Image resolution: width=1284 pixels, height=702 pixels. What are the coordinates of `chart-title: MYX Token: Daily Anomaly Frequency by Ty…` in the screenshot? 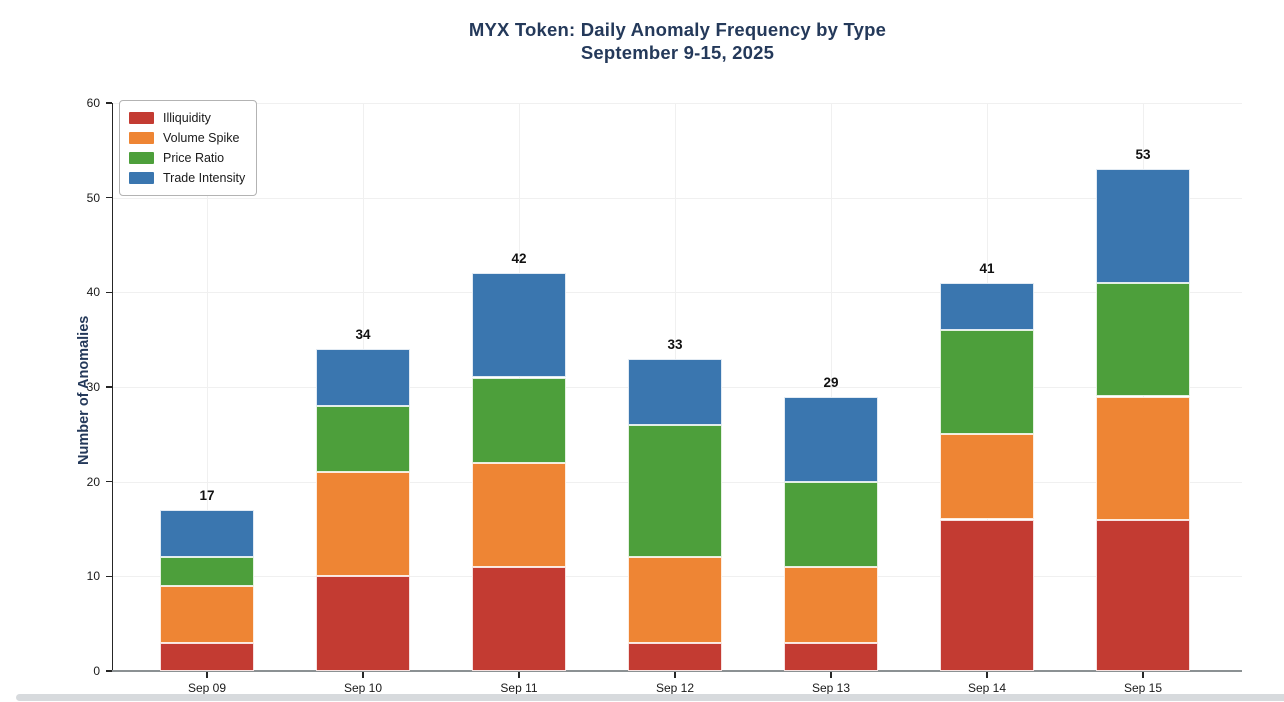 It's located at (677, 41).